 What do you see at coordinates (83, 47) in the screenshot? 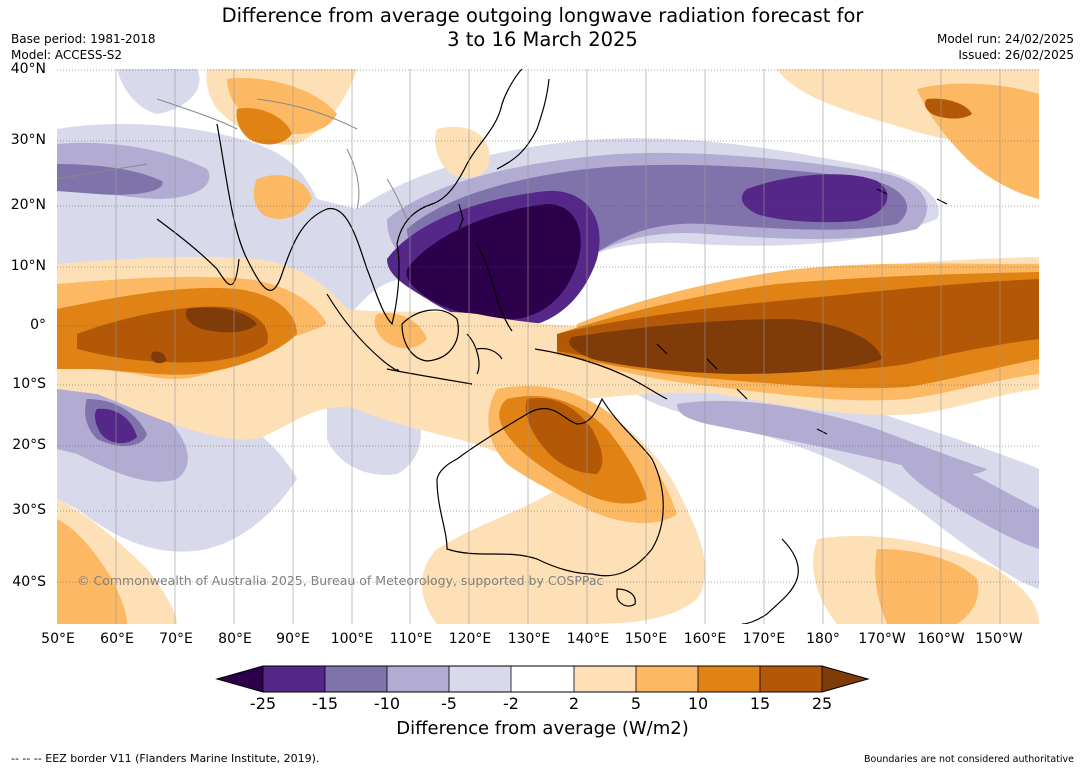
I see `model-info: Base period: 1981-2018 Model: ACCESS-S2` at bounding box center [83, 47].